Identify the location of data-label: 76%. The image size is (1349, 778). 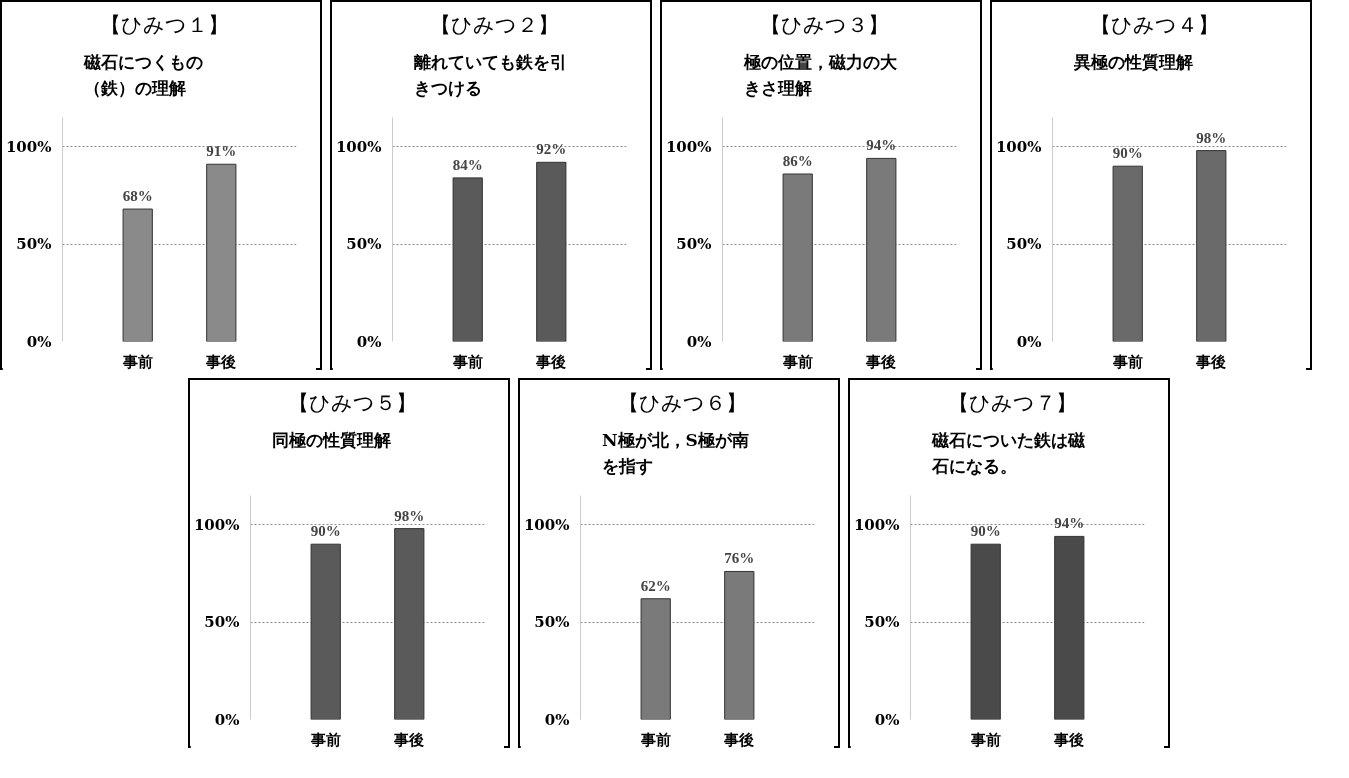
(739, 558).